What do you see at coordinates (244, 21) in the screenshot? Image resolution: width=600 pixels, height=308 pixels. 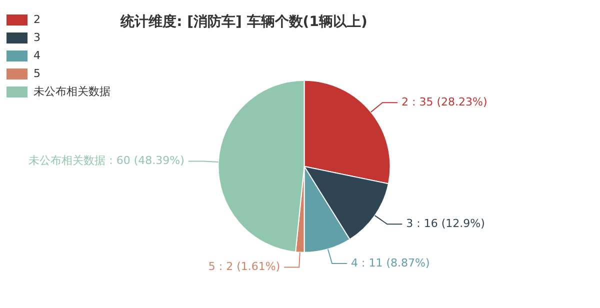 I see `chart-title: 统计维度: [消防车] 车辆个数(1辆以上)` at bounding box center [244, 21].